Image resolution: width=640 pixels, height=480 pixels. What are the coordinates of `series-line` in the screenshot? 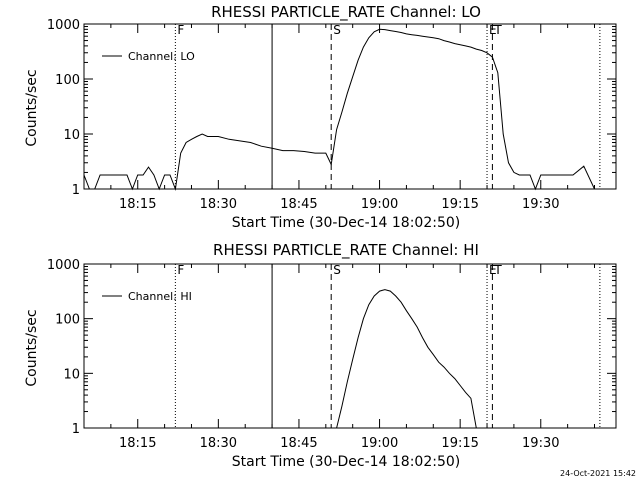 It's located at (406, 359).